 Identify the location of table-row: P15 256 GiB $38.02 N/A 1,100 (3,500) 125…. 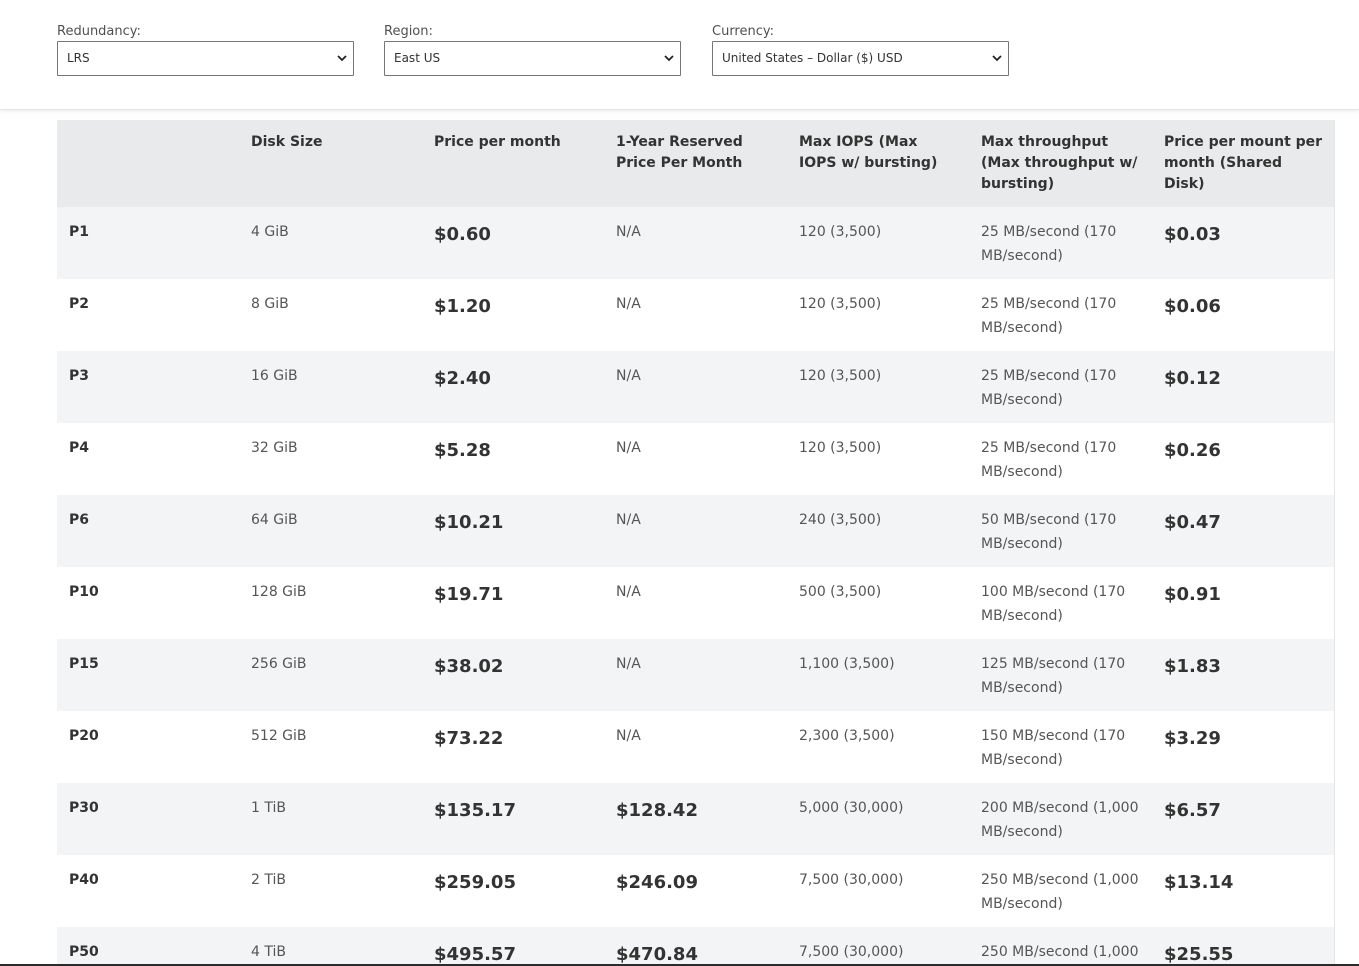
(695, 675).